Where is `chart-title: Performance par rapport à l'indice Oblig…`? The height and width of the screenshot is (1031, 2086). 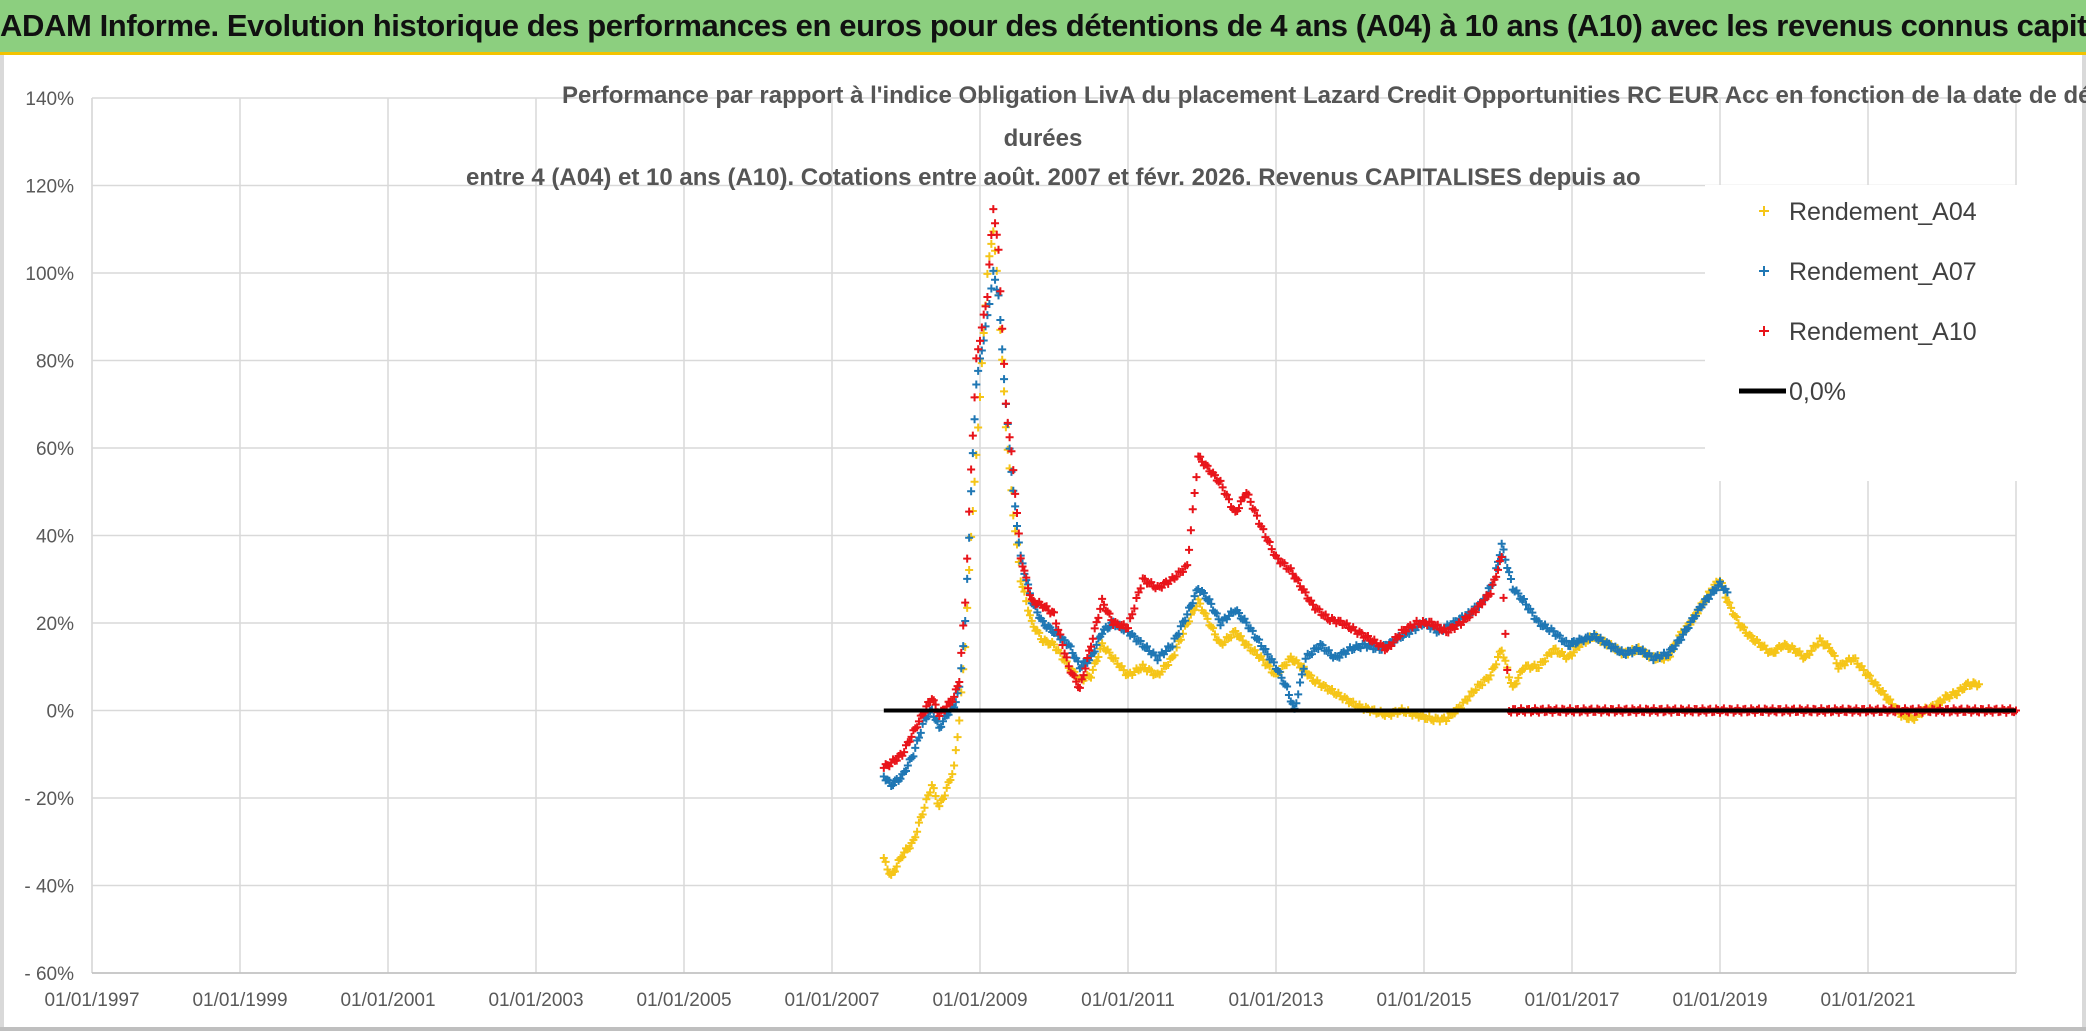
chart-title: Performance par rapport à l'indice Oblig… is located at coordinates (1324, 95).